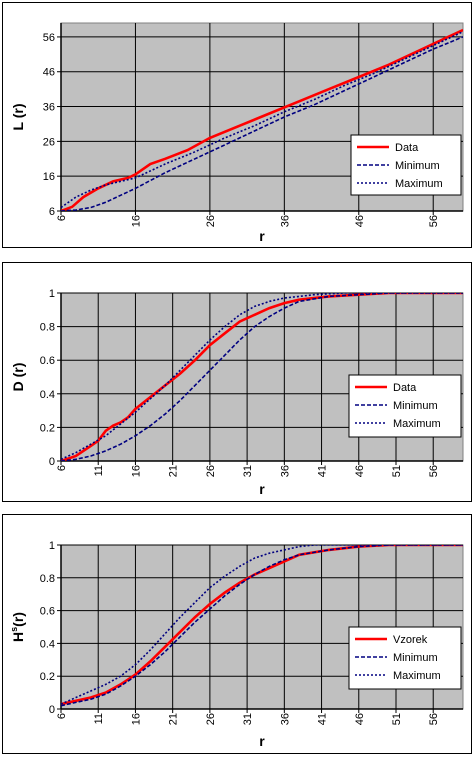  Describe the element at coordinates (18, 619) in the screenshot. I see `y-axis-label-suffix: (r)` at that location.